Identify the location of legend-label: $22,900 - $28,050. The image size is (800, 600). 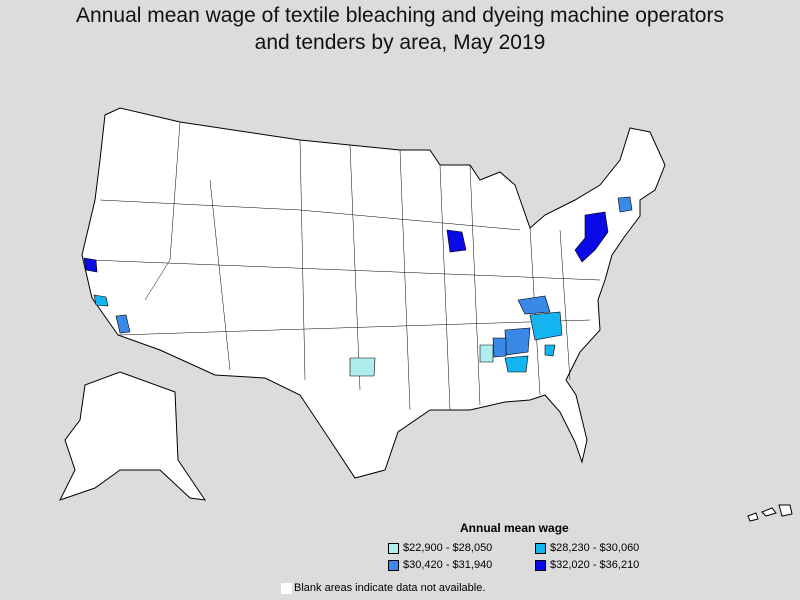
(448, 548).